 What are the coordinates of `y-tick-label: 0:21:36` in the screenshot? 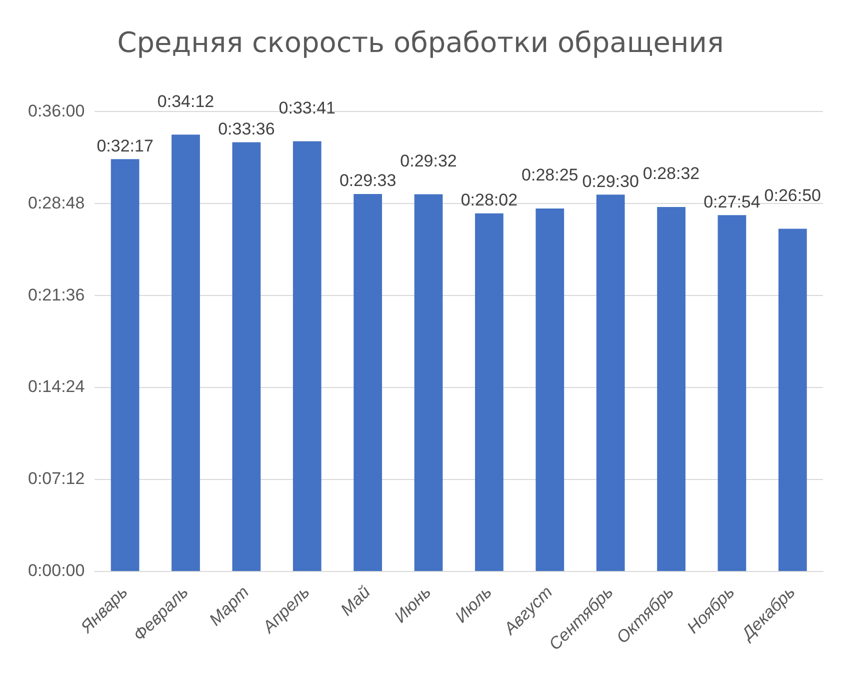 It's located at (56, 294).